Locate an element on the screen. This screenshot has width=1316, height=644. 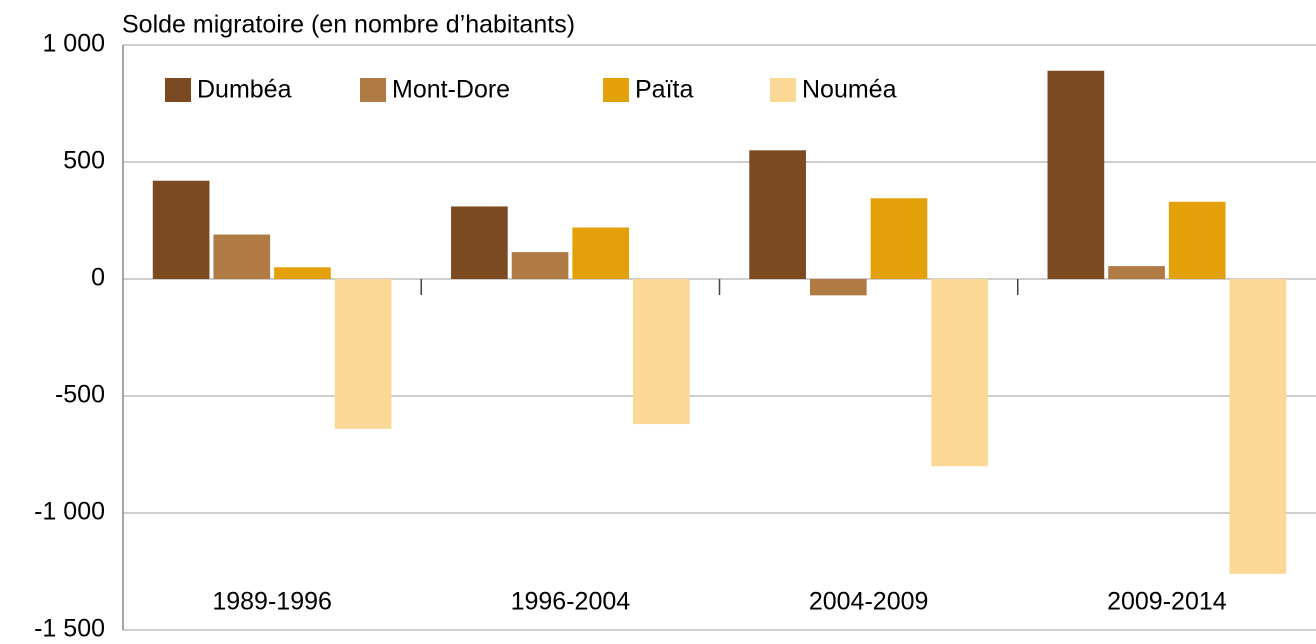
chart-title: Solde migratoire (en nombre d’habitants) is located at coordinates (348, 25).